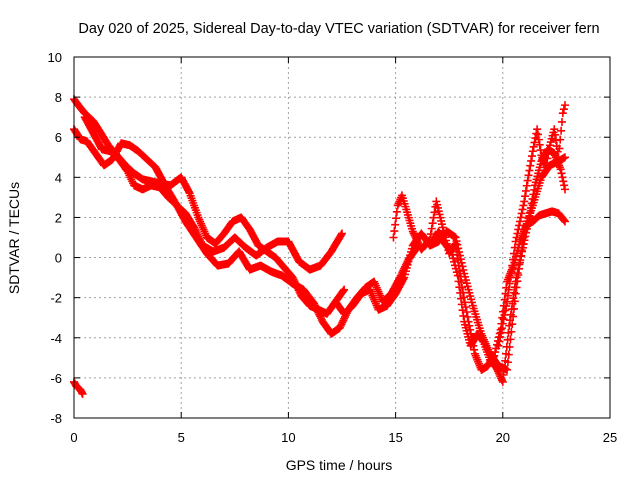  Describe the element at coordinates (339, 465) in the screenshot. I see `x-axis-label: GPS time / hours` at that location.